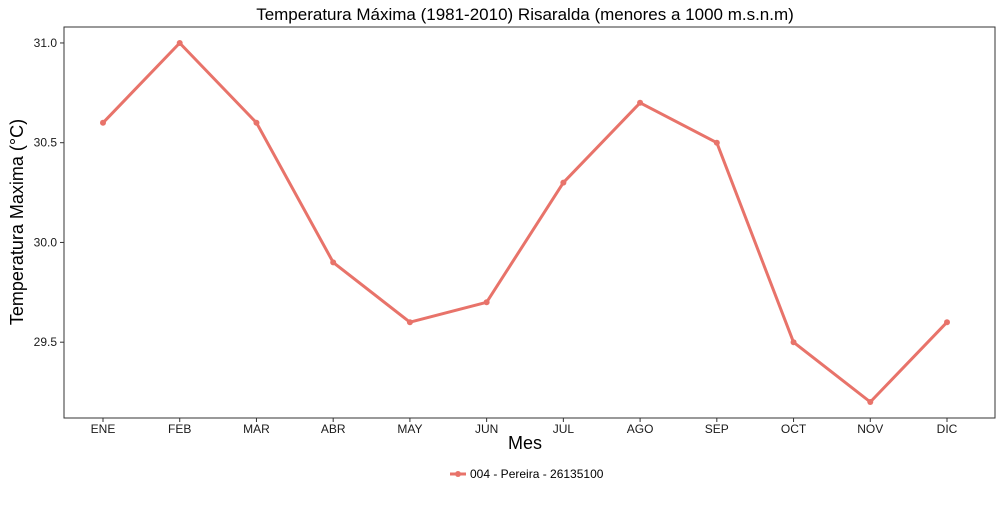 The height and width of the screenshot is (505, 1000). Describe the element at coordinates (46, 143) in the screenshot. I see `y-tick-label: 30.5` at that location.